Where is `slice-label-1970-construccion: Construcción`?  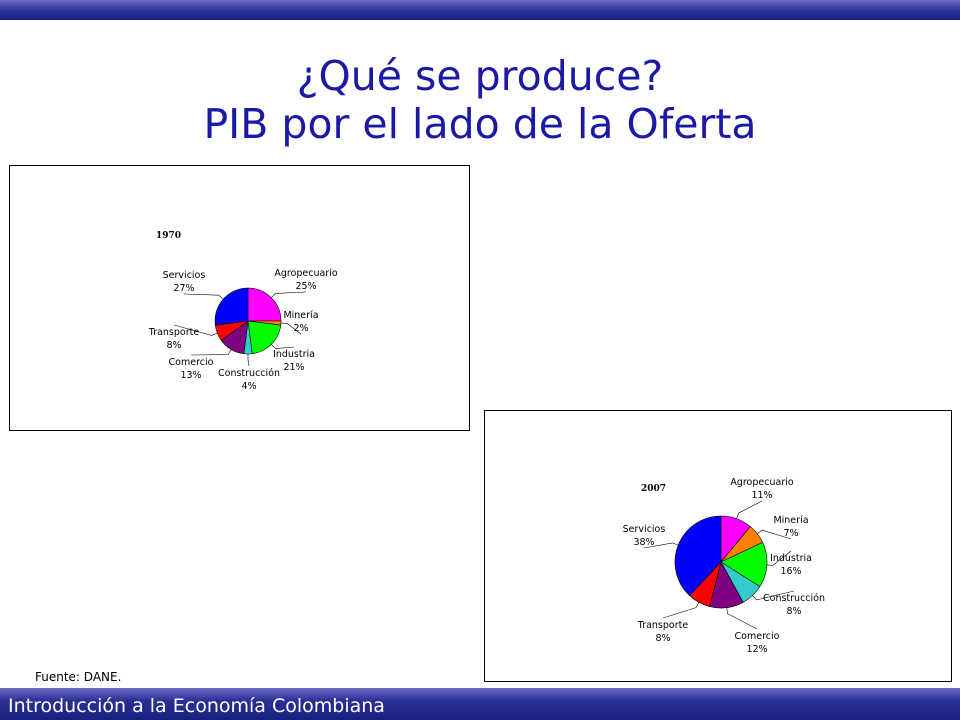 slice-label-1970-construccion: Construcción is located at coordinates (249, 373).